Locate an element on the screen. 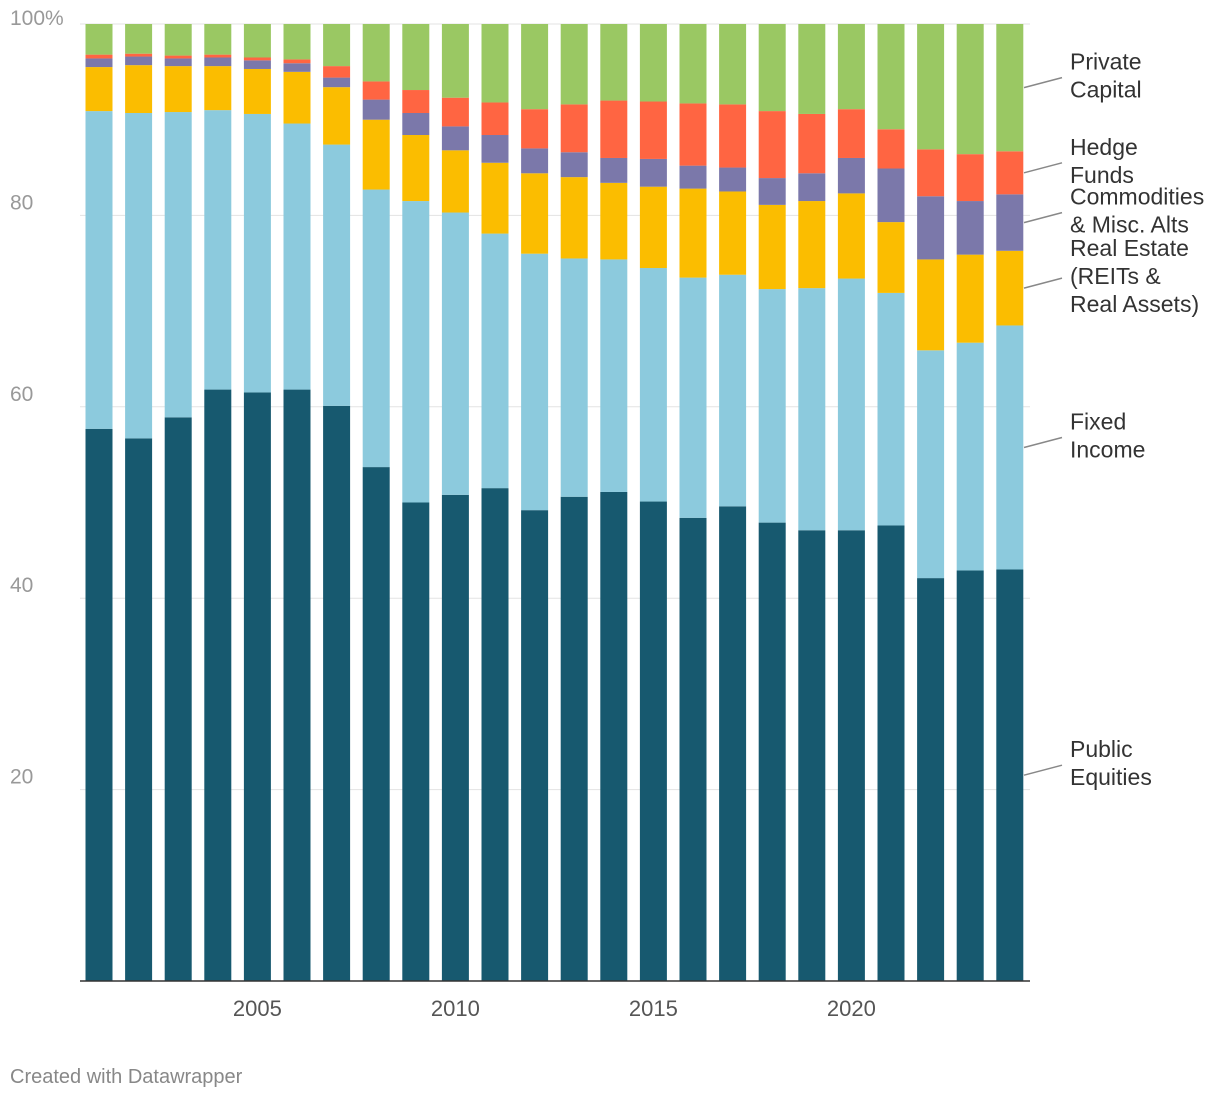 This screenshot has height=1109, width=1220. legend-label-line: Commodities is located at coordinates (1137, 197).